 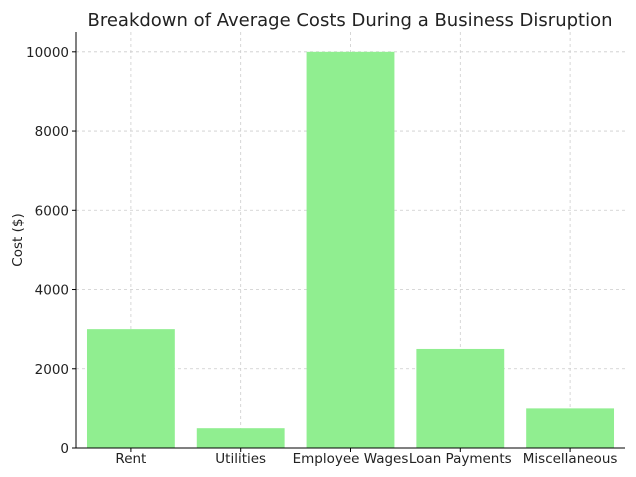 I want to click on y-axis-label: Cost ($), so click(x=18, y=239).